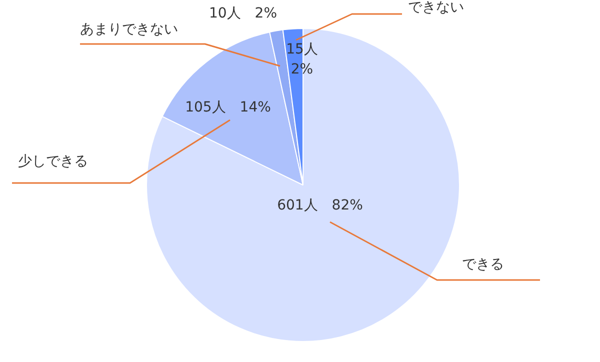 The height and width of the screenshot is (362, 600). What do you see at coordinates (483, 264) in the screenshot?
I see `slice-label: できる` at bounding box center [483, 264].